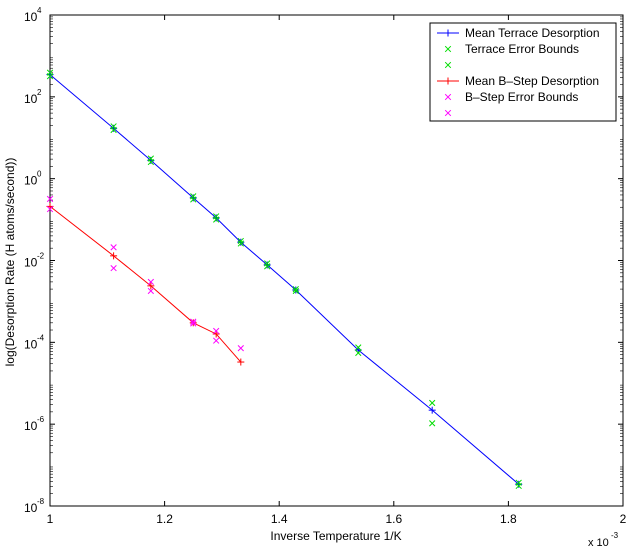 Image resolution: width=631 pixels, height=550 pixels. I want to click on series-line, so click(145, 284).